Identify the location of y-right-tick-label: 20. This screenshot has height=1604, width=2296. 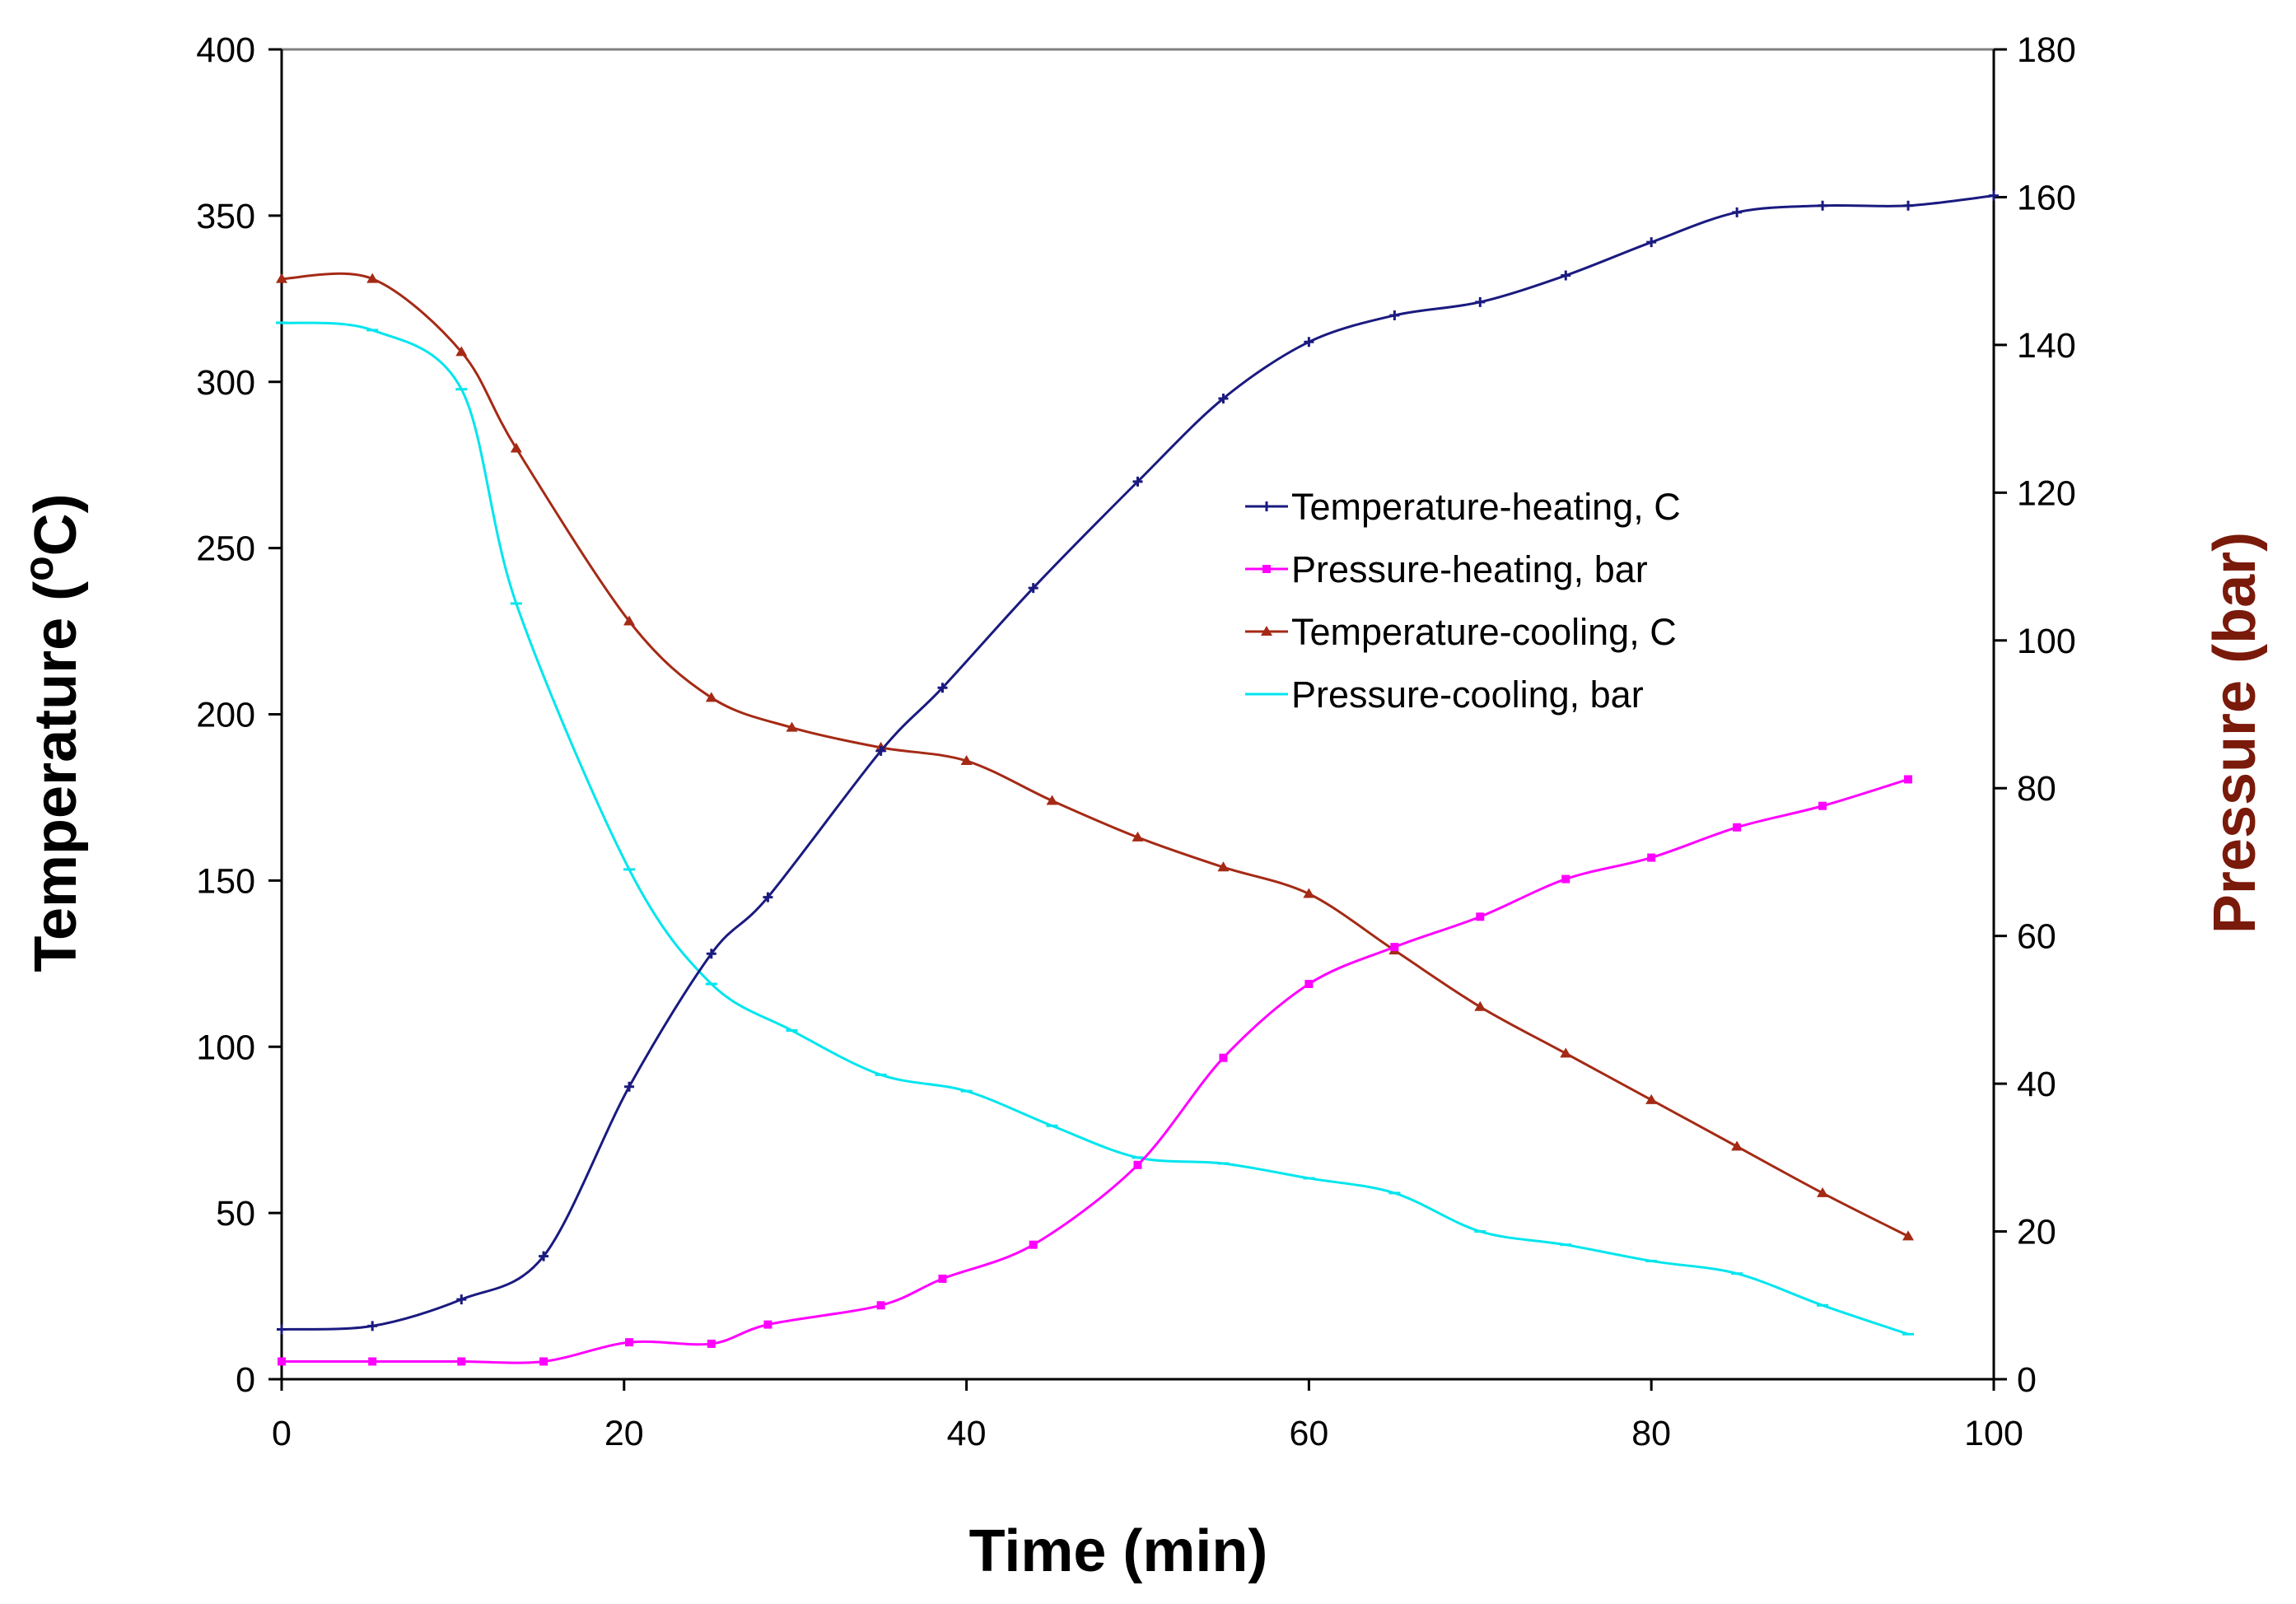
(2036, 1232).